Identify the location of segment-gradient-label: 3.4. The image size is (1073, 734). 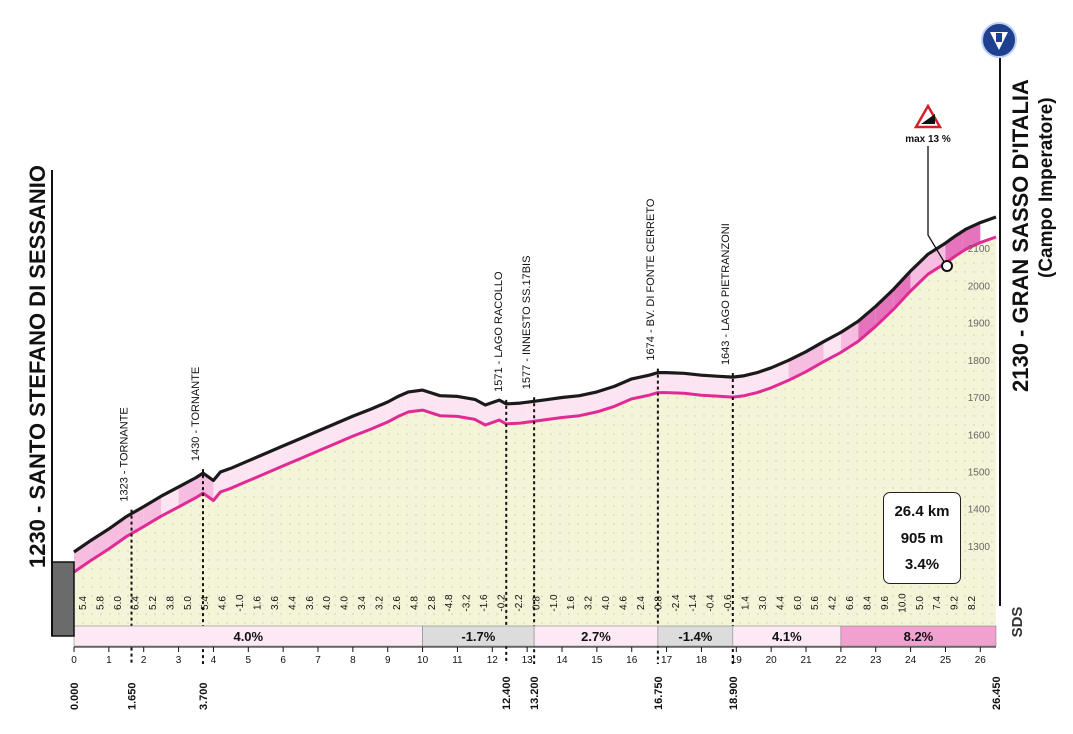
(362, 603).